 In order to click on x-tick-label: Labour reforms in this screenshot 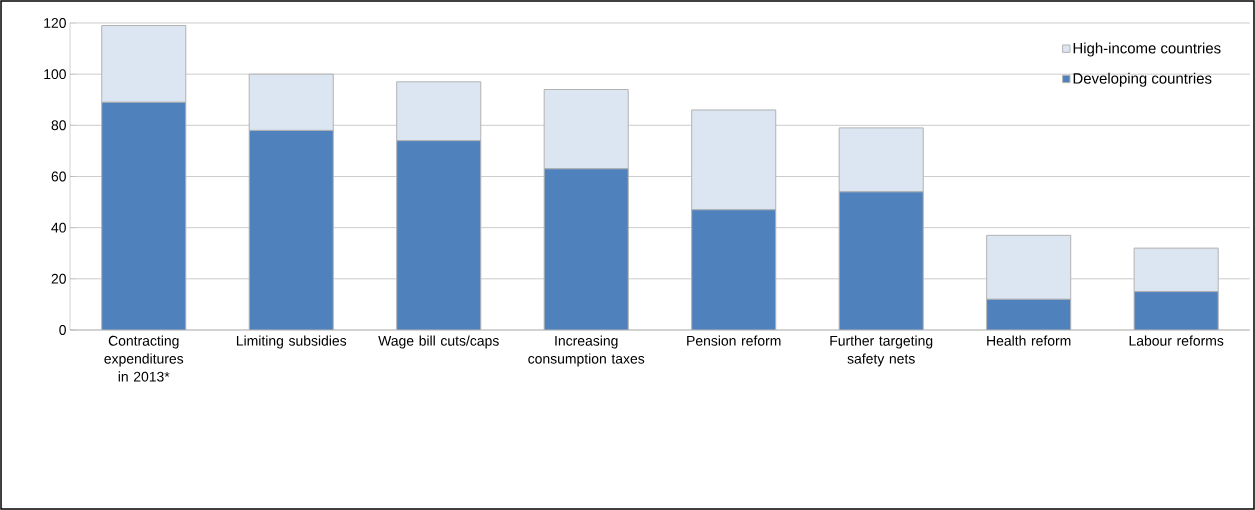, I will do `click(1176, 340)`.